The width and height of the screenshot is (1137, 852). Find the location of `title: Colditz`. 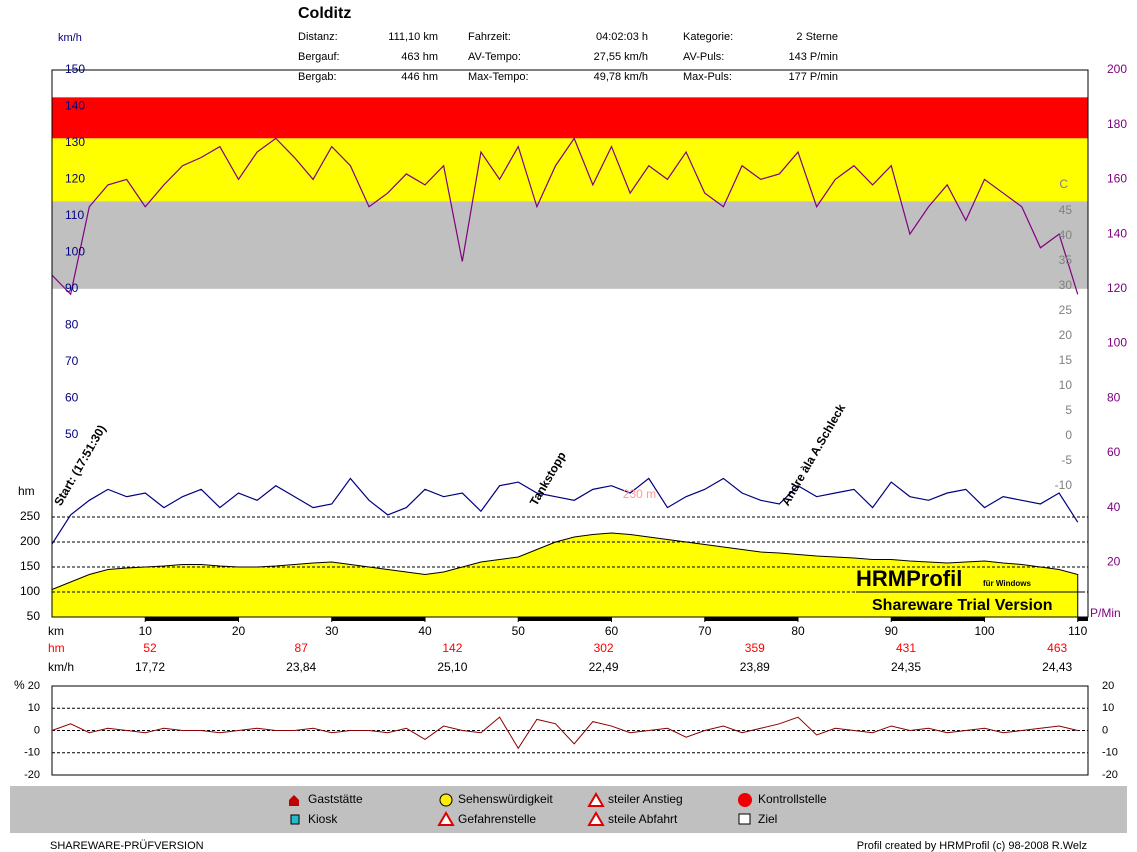

title: Colditz is located at coordinates (324, 13).